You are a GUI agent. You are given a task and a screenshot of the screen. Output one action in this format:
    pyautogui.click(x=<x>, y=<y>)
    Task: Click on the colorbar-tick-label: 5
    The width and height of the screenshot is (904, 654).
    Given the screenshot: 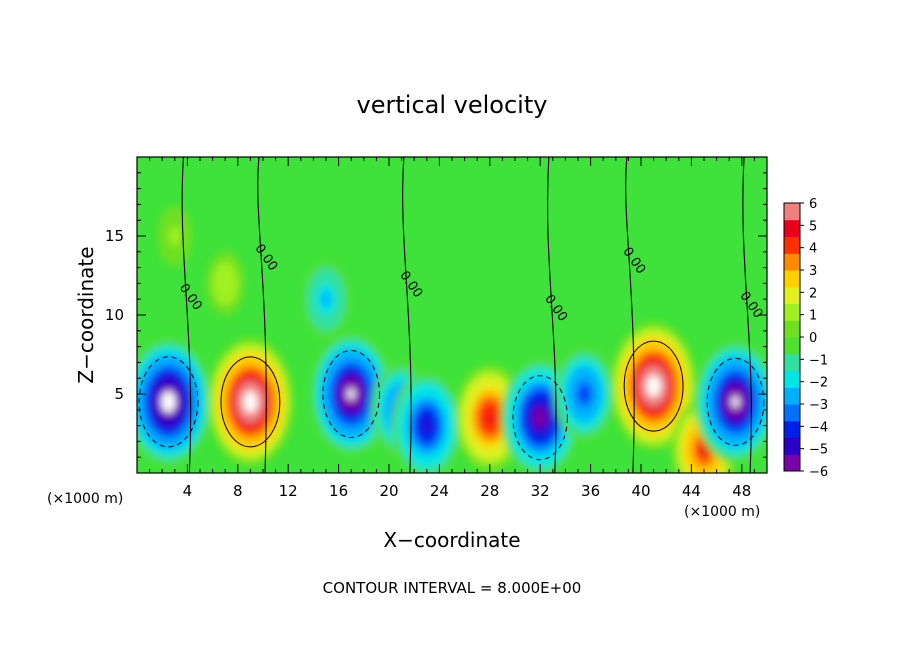 What is the action you would take?
    pyautogui.click(x=813, y=226)
    